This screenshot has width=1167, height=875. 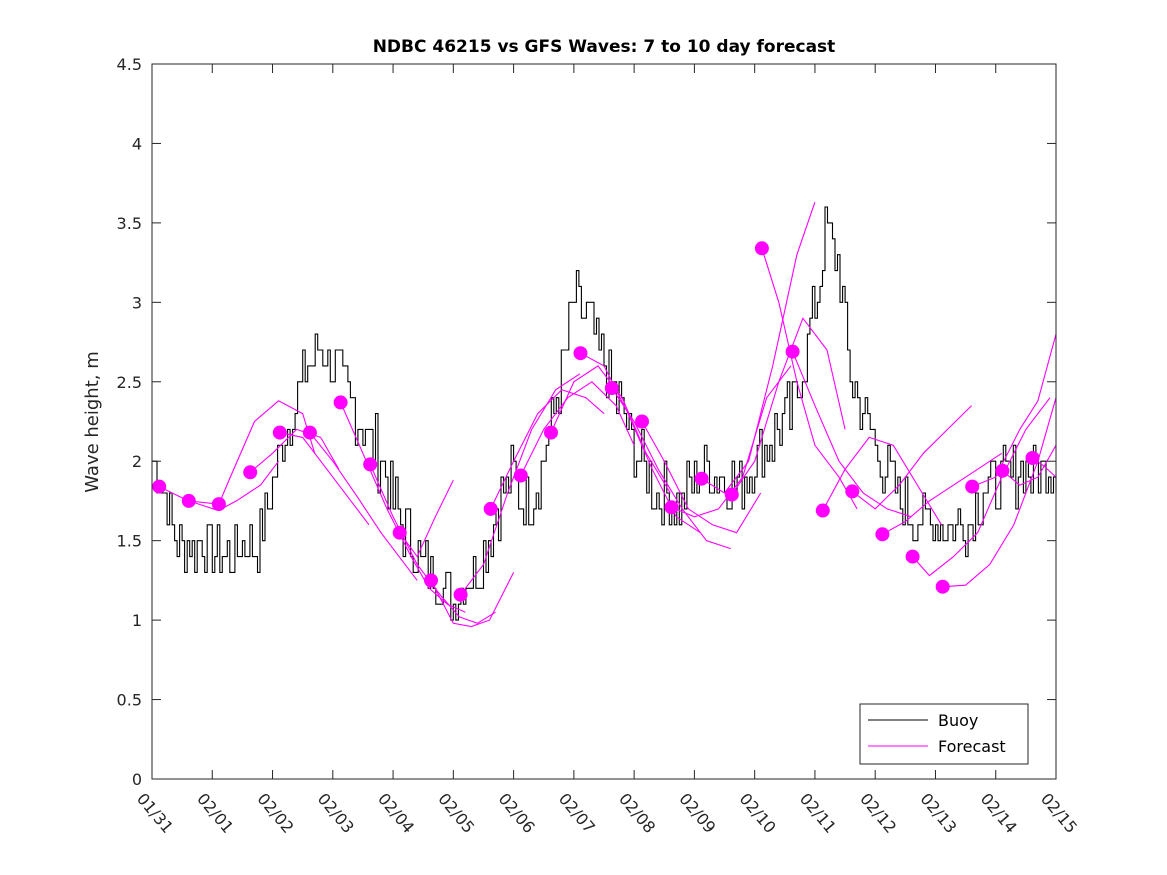 I want to click on forecast-line-fc08, so click(x=432, y=544).